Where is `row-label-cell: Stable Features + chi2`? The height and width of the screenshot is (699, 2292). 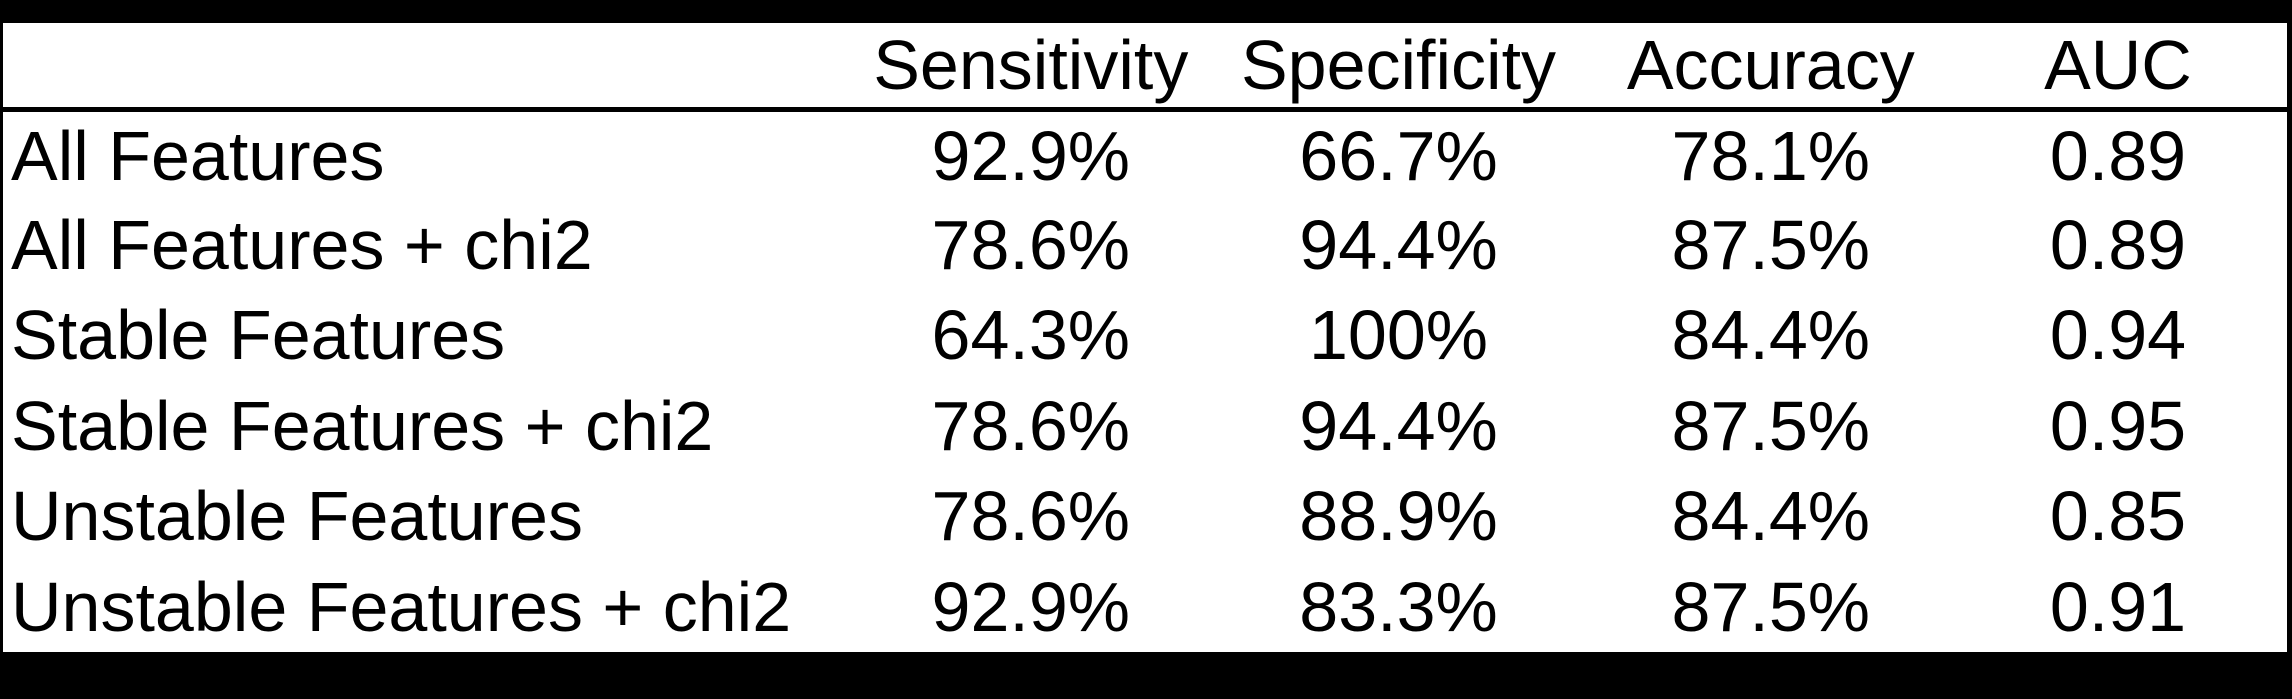
row-label-cell: Stable Features + chi2 is located at coordinates (362, 425).